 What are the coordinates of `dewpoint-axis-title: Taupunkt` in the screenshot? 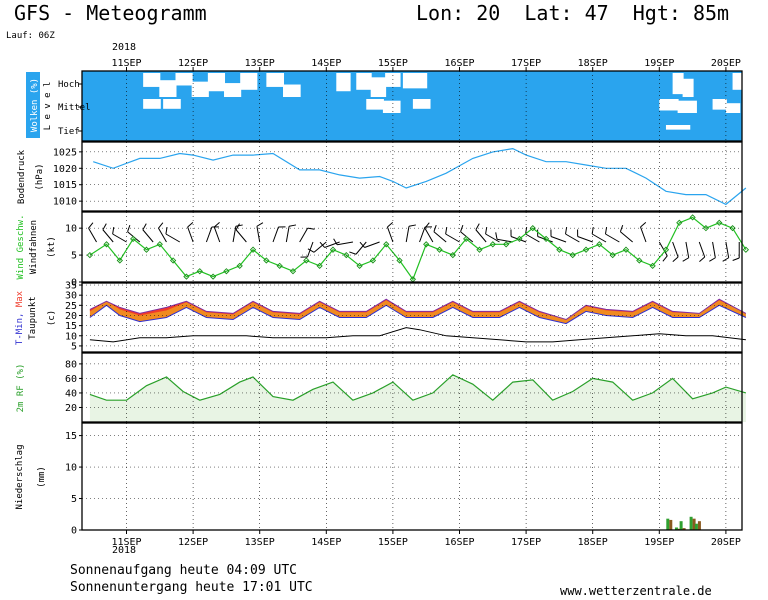 It's located at (33, 317).